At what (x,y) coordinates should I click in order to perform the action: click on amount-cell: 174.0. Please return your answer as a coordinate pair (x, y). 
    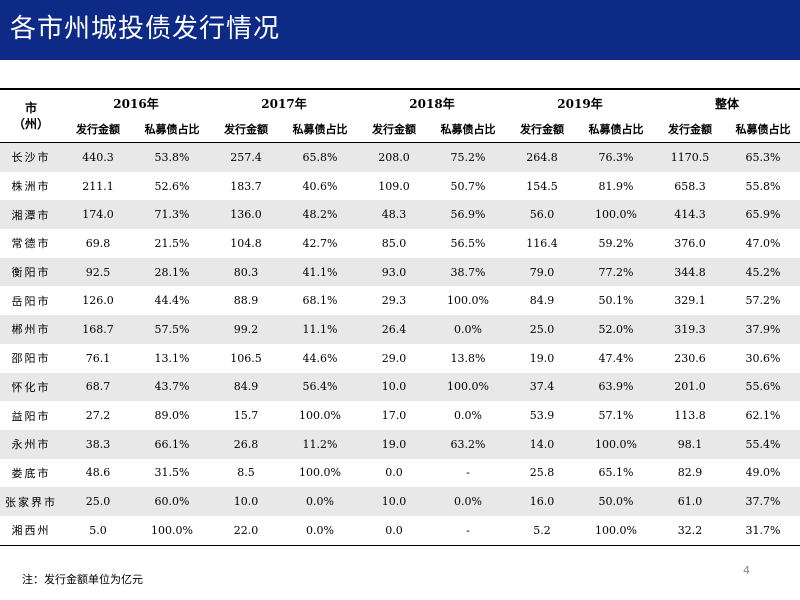
    Looking at the image, I should click on (98, 215).